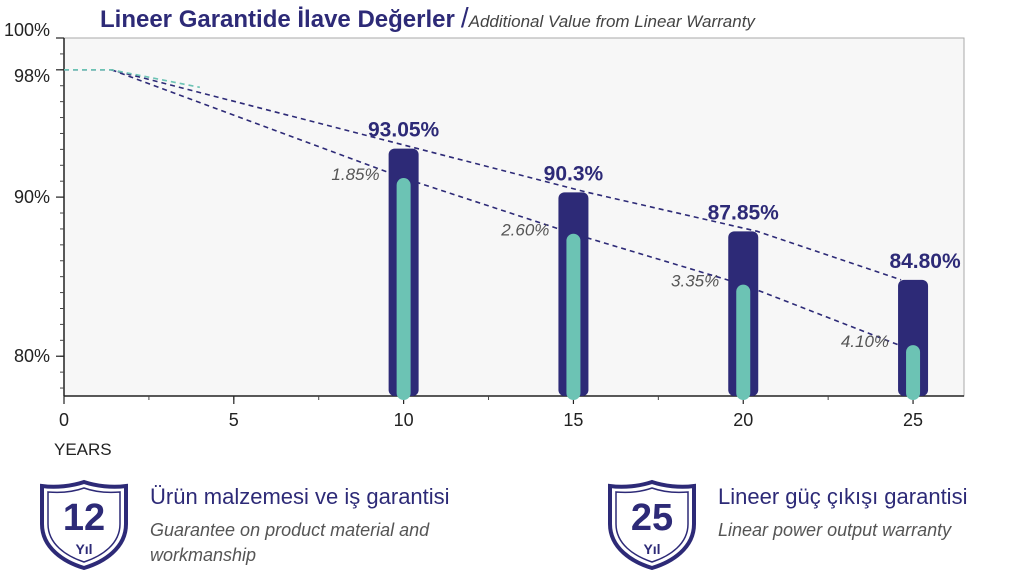 The image size is (1026, 573). What do you see at coordinates (32, 76) in the screenshot?
I see `y-tick-label: 98%` at bounding box center [32, 76].